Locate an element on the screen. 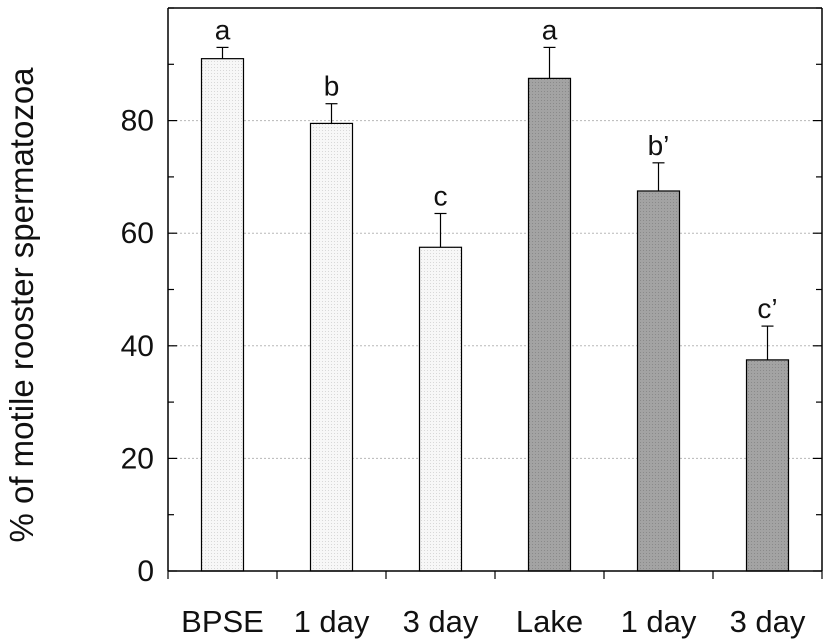 The image size is (827, 644). significance-label: c’ is located at coordinates (767, 308).